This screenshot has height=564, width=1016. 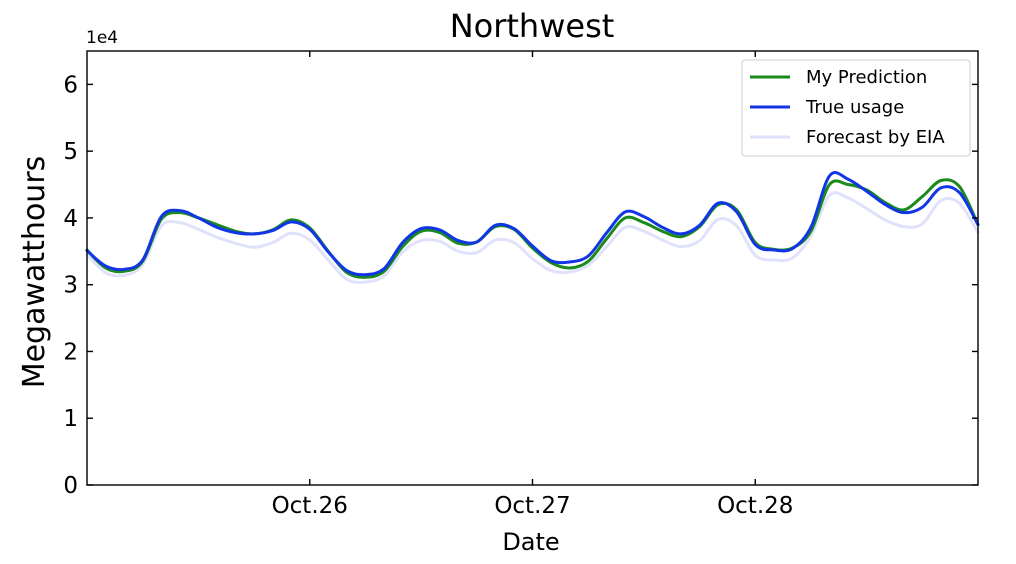 What do you see at coordinates (532, 237) in the screenshot?
I see `series-line-forecast-by-eia` at bounding box center [532, 237].